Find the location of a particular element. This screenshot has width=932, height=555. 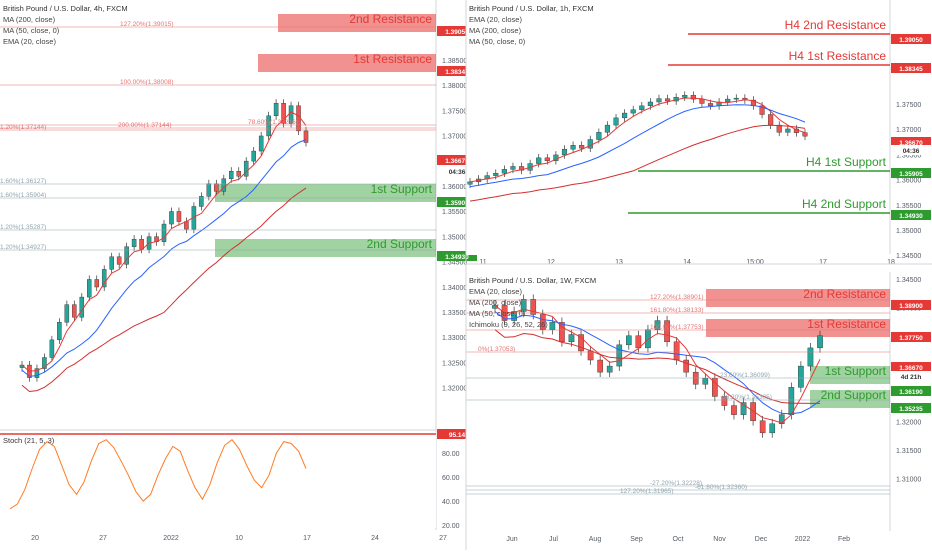

fib-label: 0%(1.37053) is located at coordinates (496, 349).